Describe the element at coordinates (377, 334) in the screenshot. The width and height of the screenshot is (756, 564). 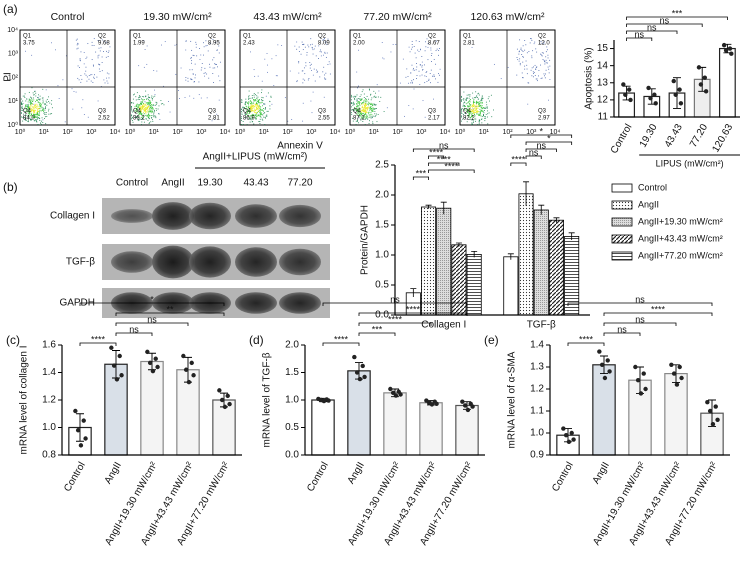
I see `significance-bracket` at that location.